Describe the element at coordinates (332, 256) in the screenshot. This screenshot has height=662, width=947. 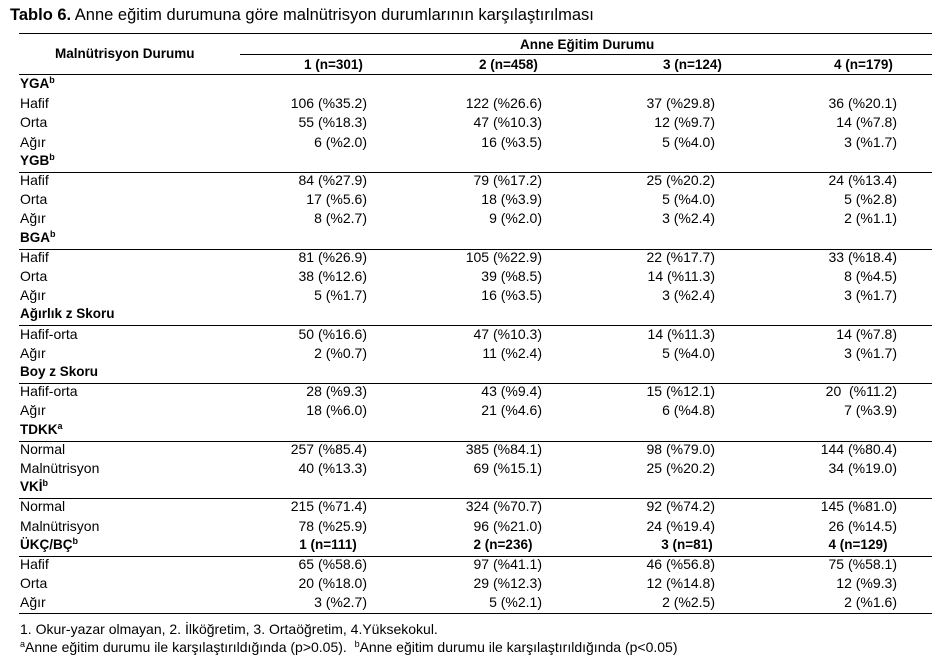
I see `table-cell: 81 (%26.9)` at that location.